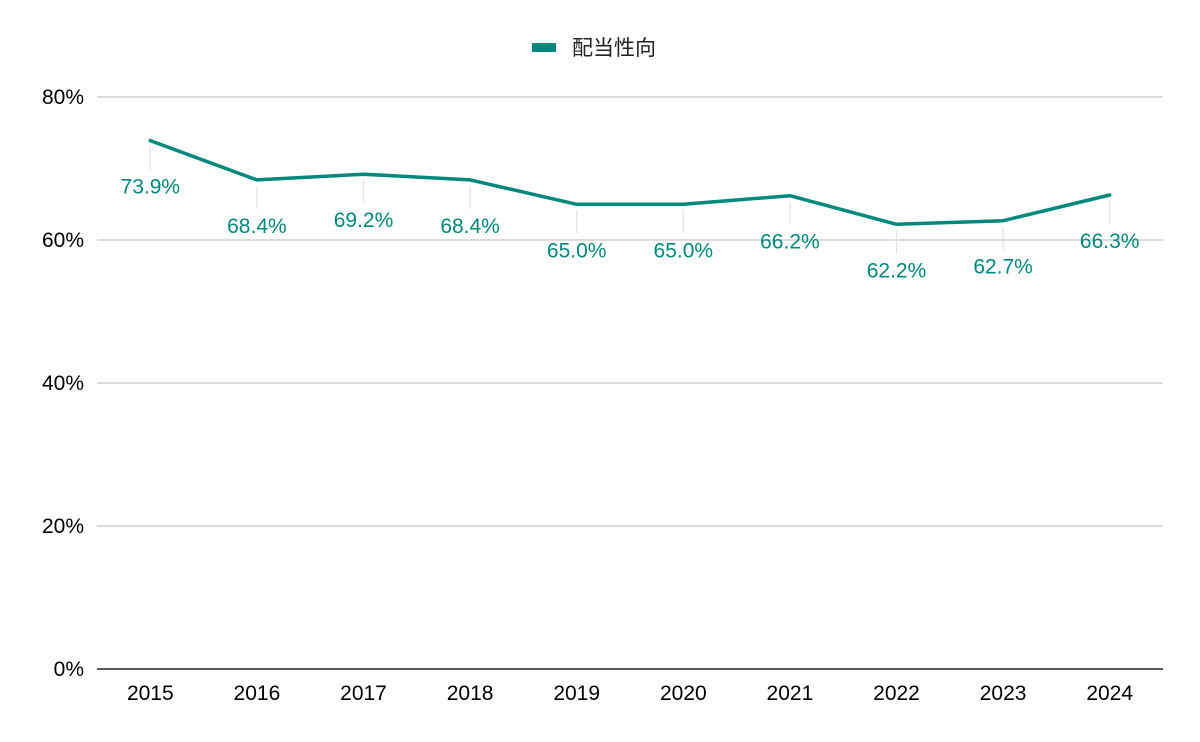 This screenshot has width=1200, height=742. I want to click on series-lines, so click(630, 182).